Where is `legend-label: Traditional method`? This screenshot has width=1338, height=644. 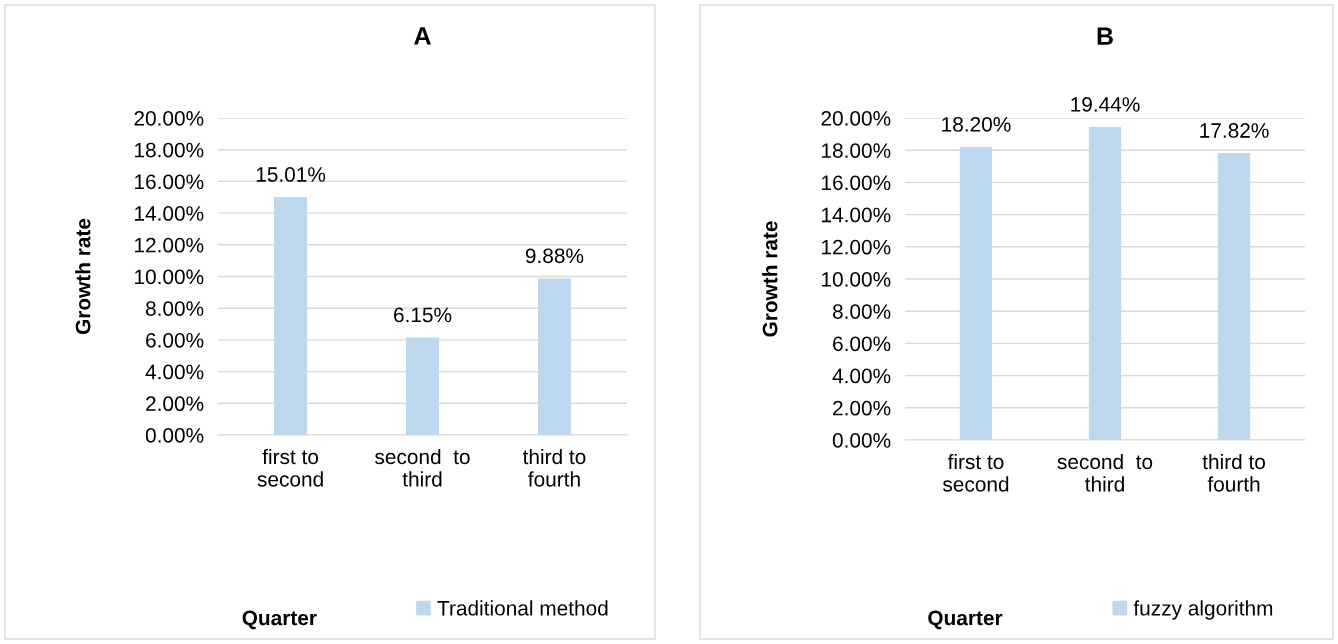
legend-label: Traditional method is located at coordinates (522, 608).